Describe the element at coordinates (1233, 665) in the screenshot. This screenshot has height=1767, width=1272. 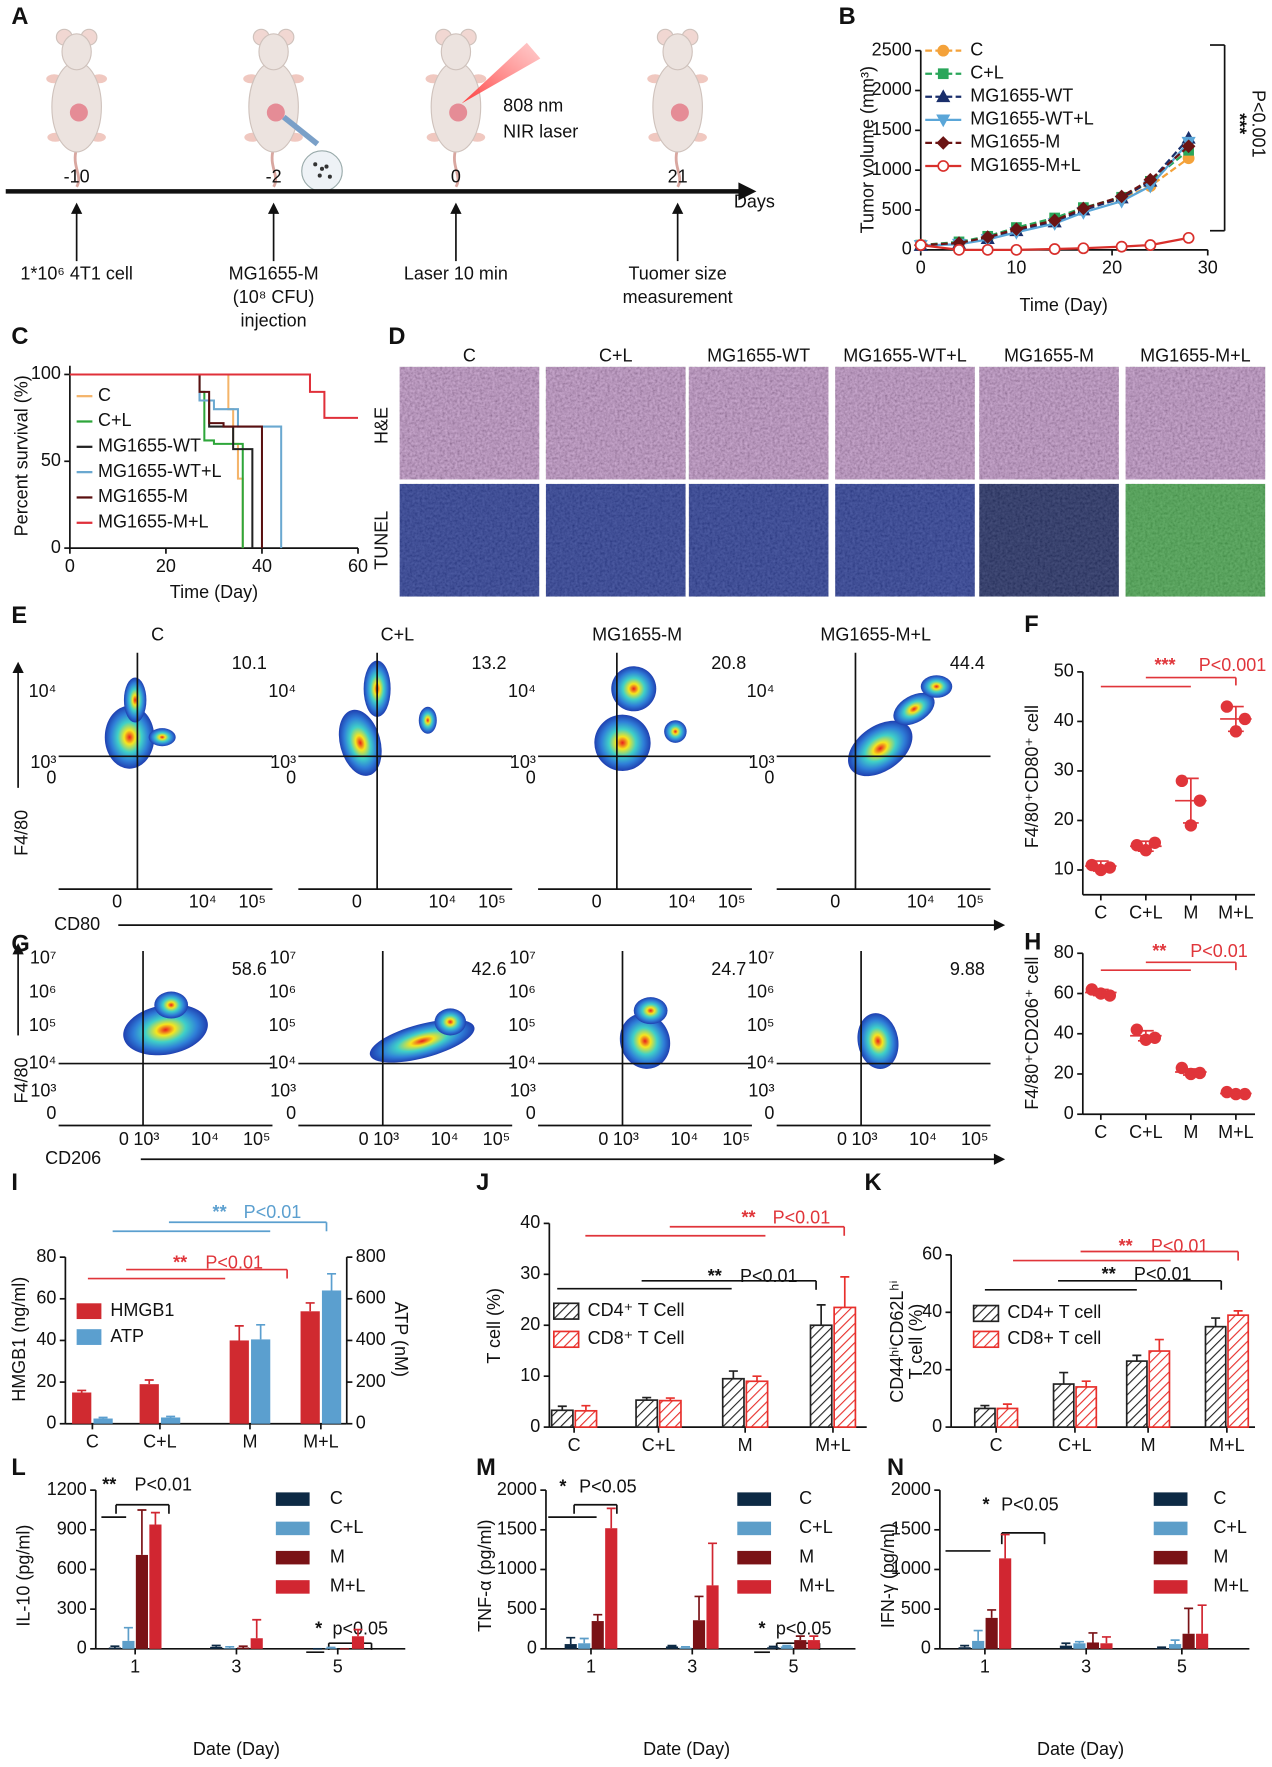
I see `annotation: P<0.001` at that location.